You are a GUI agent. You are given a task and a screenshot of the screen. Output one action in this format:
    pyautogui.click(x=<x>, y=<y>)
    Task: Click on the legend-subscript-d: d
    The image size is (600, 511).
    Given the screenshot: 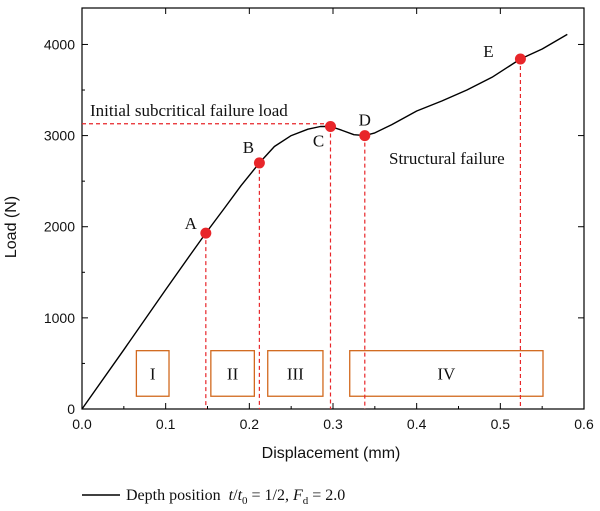 What is the action you would take?
    pyautogui.click(x=306, y=501)
    